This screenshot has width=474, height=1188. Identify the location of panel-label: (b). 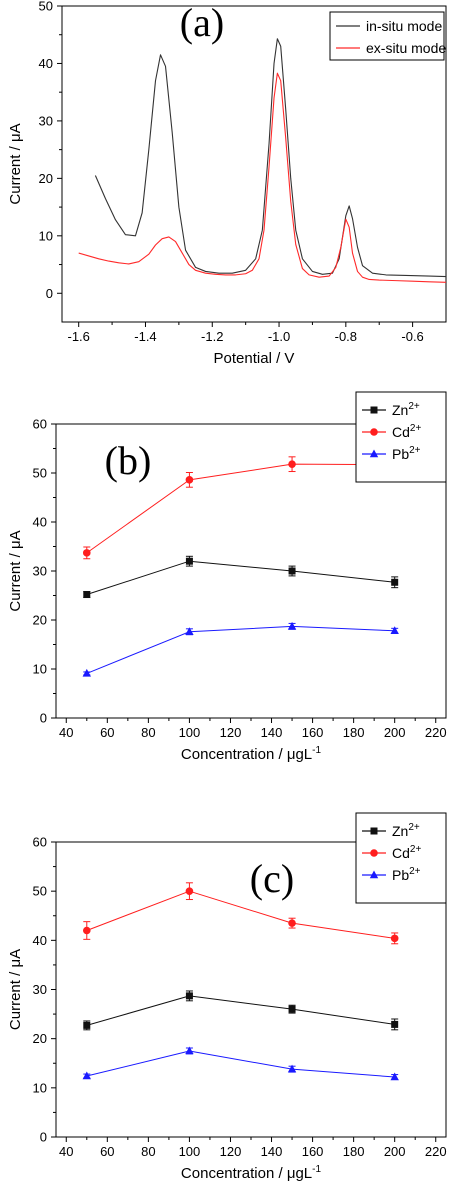
(128, 460).